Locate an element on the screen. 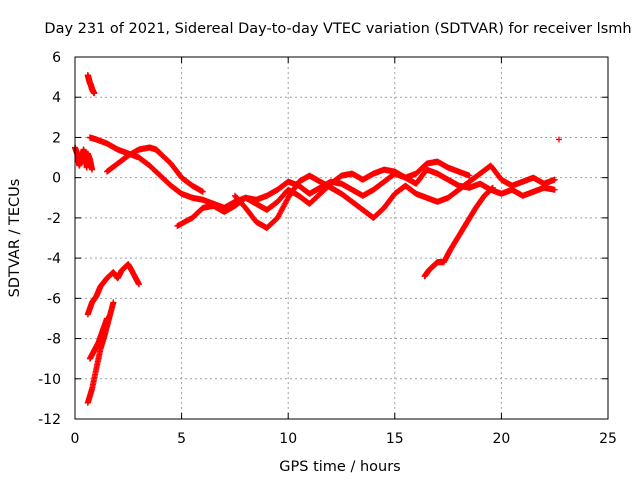  x-tick-label: 20 is located at coordinates (501, 439).